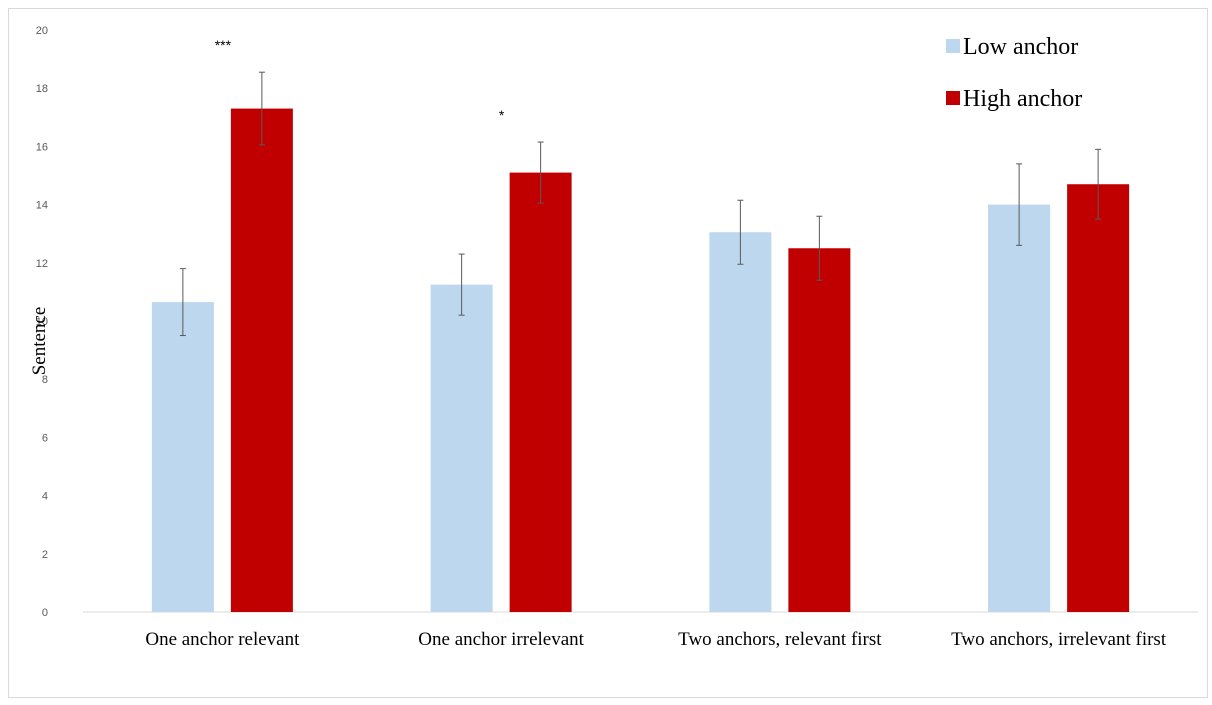  What do you see at coordinates (42, 31) in the screenshot?
I see `y-tick-label: 20` at bounding box center [42, 31].